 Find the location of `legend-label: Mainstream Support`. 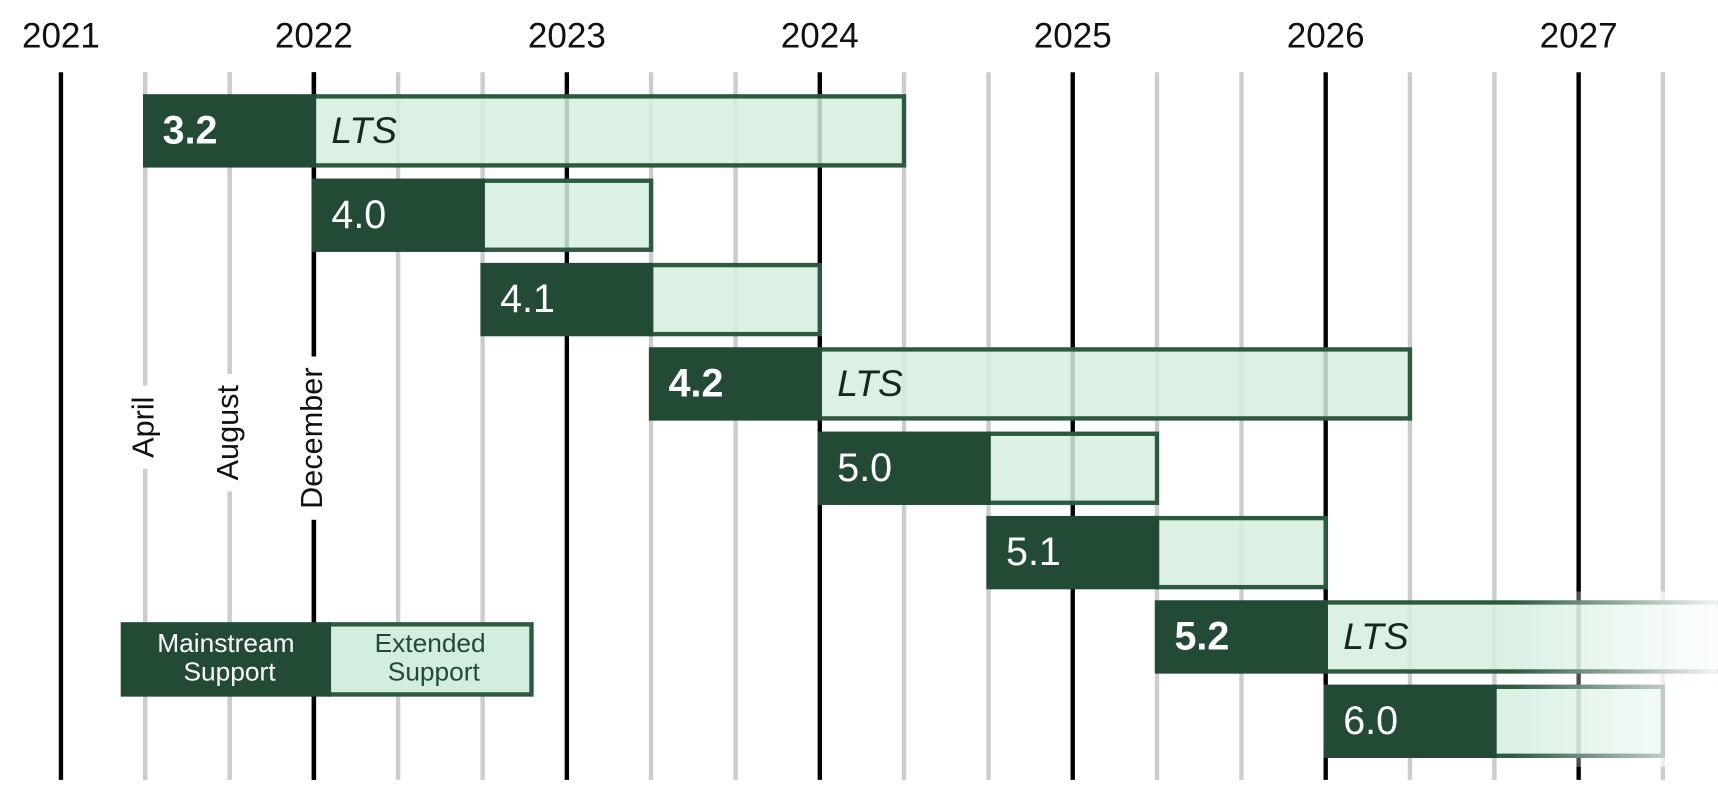

legend-label: Mainstream Support is located at coordinates (225, 657).